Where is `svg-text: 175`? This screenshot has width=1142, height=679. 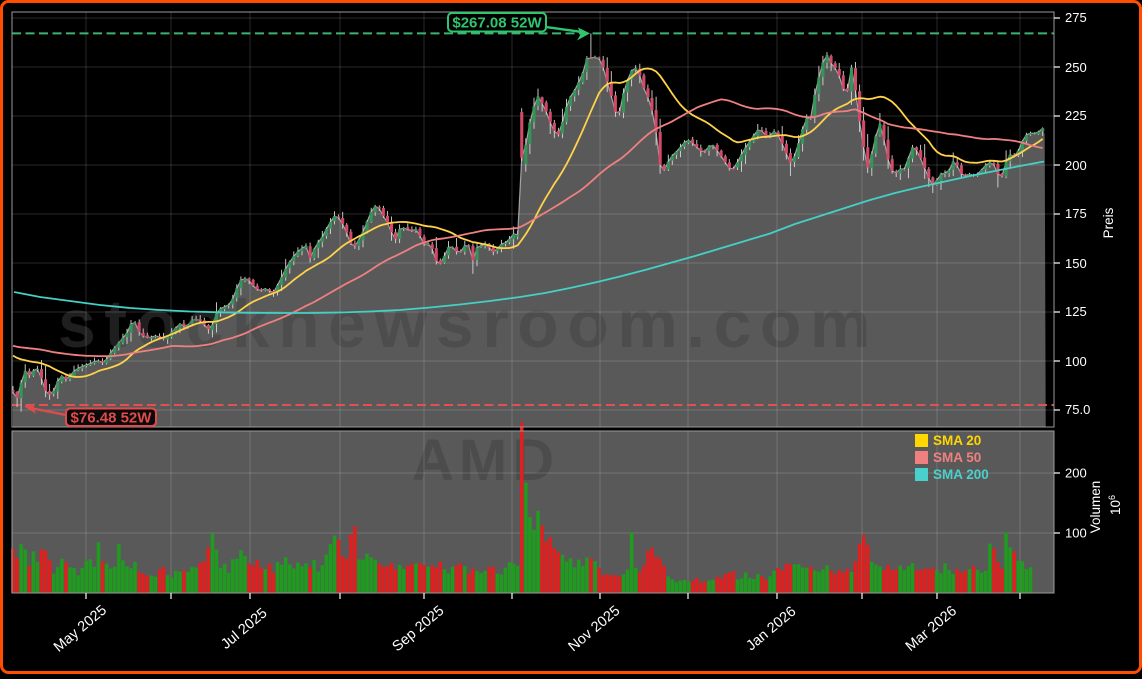 svg-text: 175 is located at coordinates (1076, 213).